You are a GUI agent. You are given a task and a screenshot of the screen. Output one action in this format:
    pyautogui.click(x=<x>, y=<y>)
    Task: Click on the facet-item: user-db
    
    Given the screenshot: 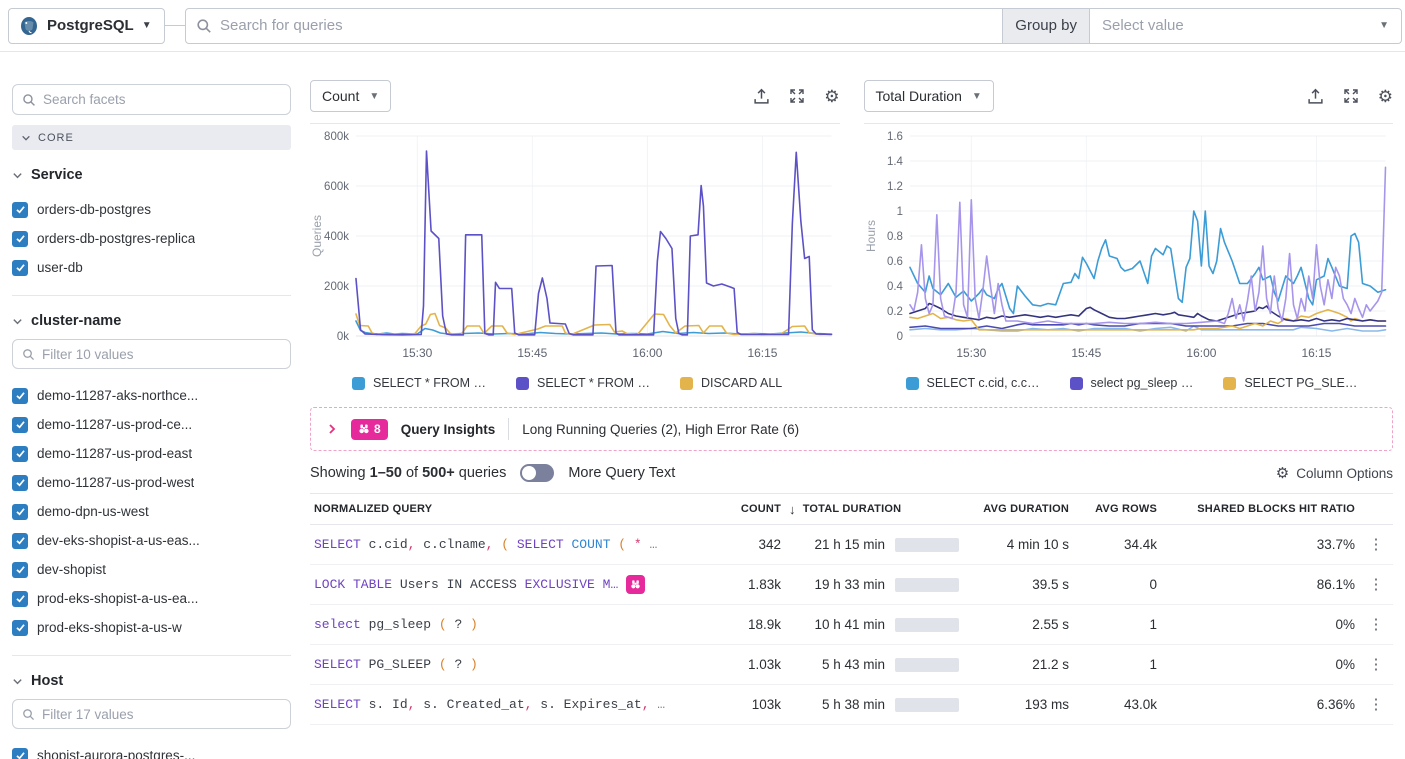 What is the action you would take?
    pyautogui.click(x=151, y=267)
    